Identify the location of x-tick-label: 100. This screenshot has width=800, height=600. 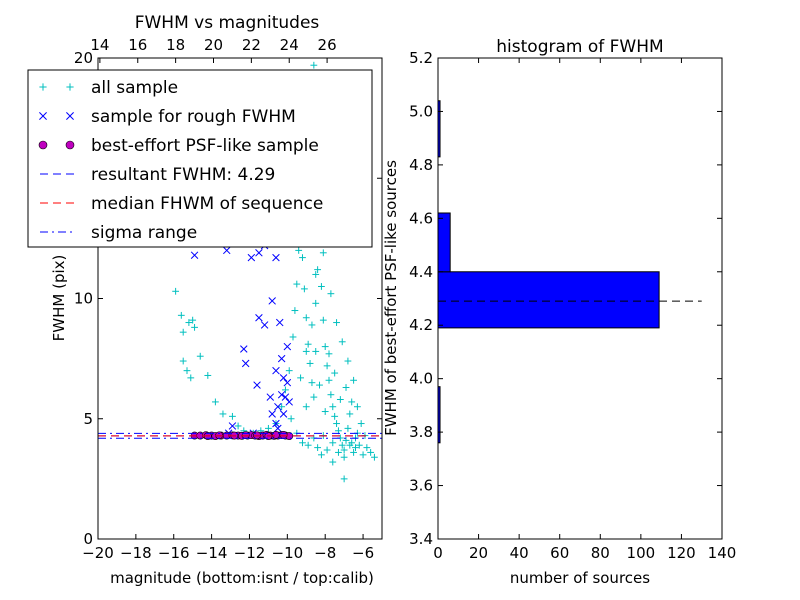
(641, 553).